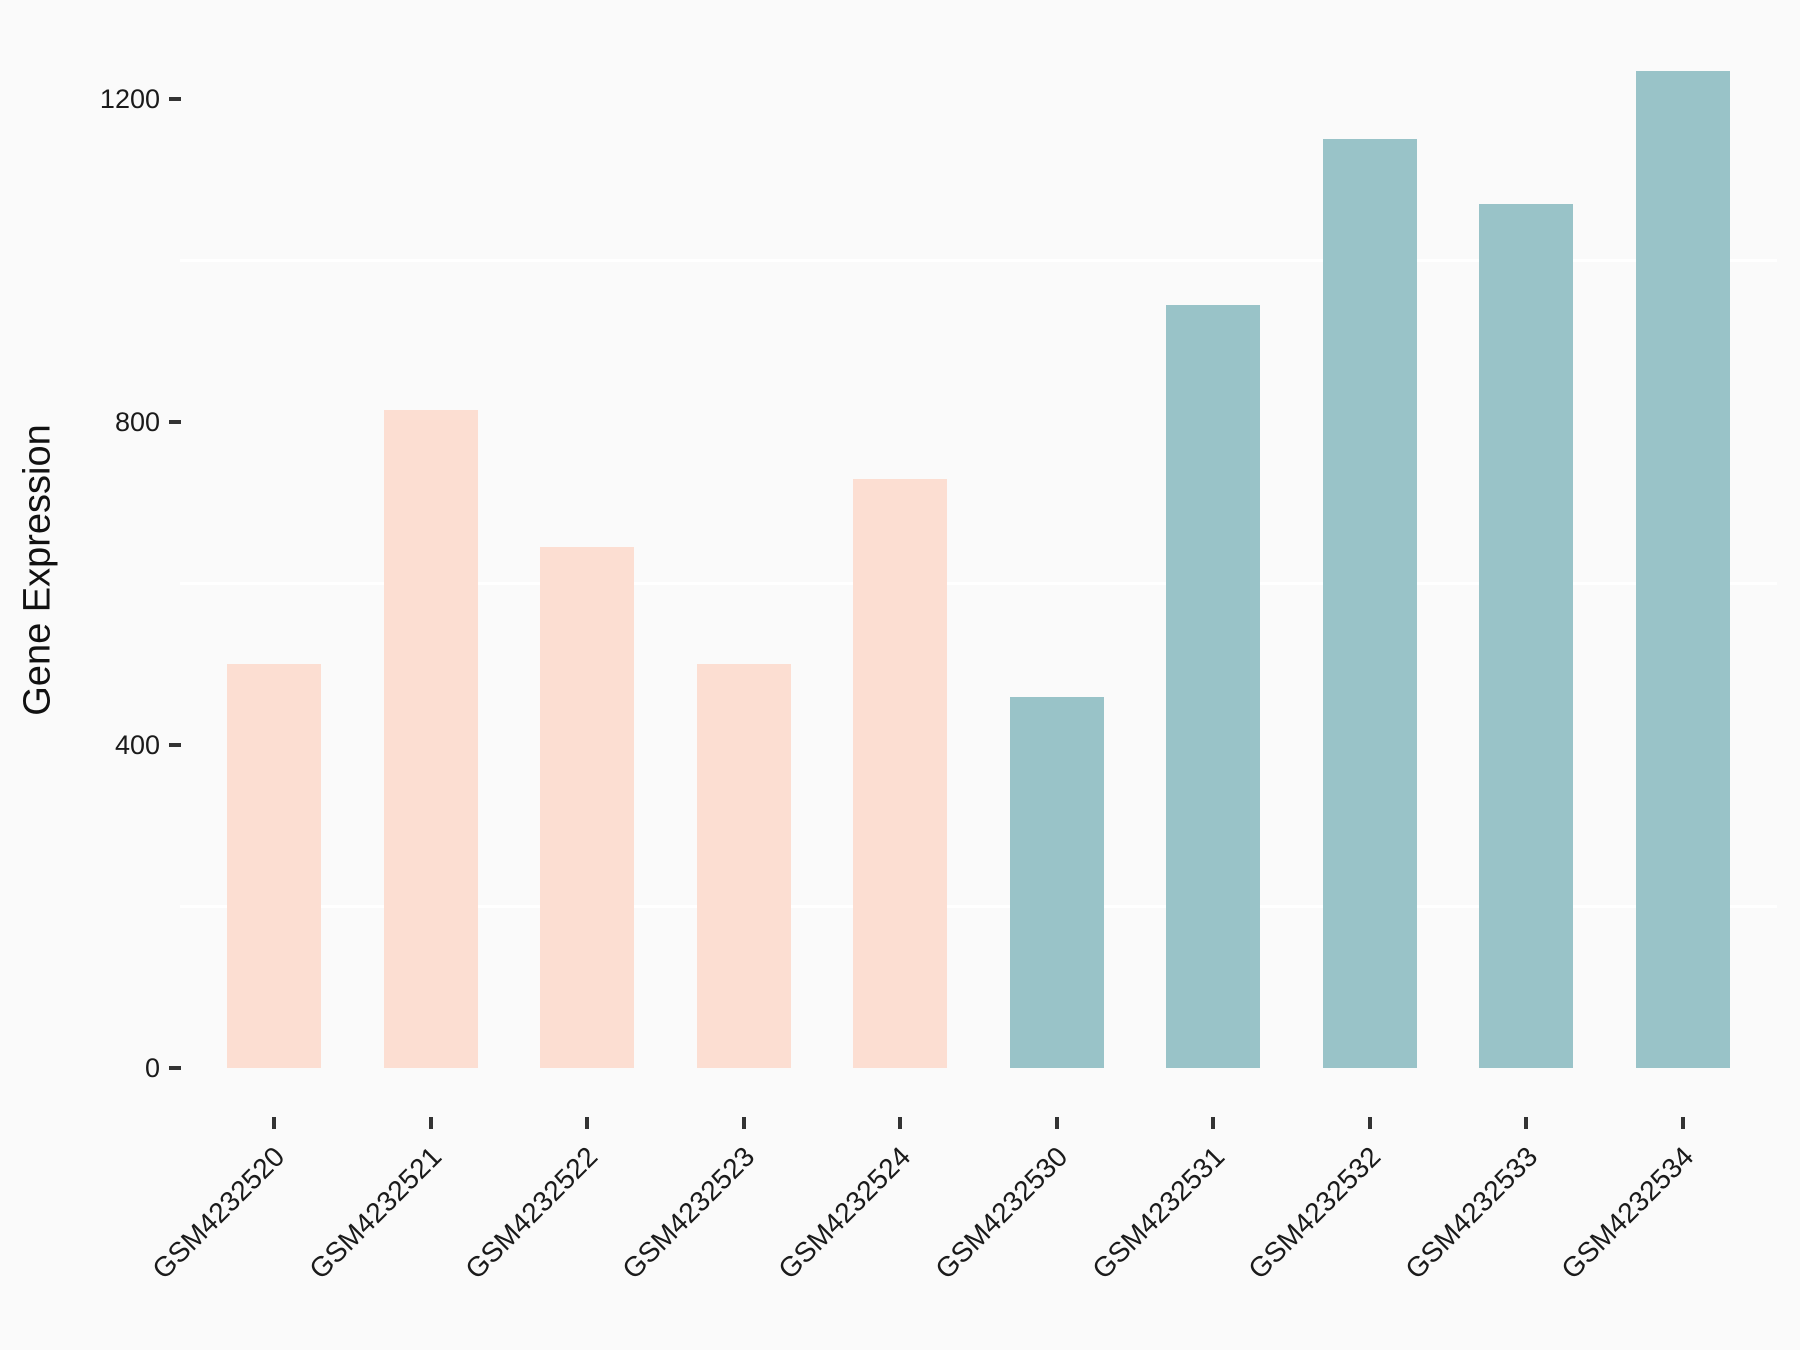  I want to click on x-tick-mark-GSM4232522, so click(587, 1123).